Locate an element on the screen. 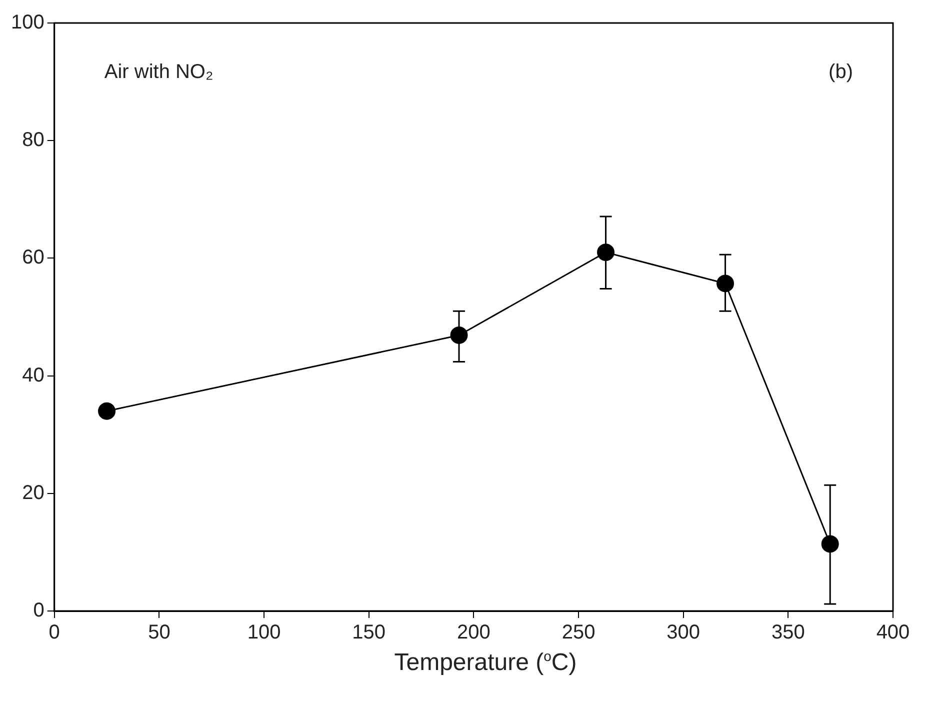 The image size is (925, 702). x-tick-label: 150 is located at coordinates (369, 633).